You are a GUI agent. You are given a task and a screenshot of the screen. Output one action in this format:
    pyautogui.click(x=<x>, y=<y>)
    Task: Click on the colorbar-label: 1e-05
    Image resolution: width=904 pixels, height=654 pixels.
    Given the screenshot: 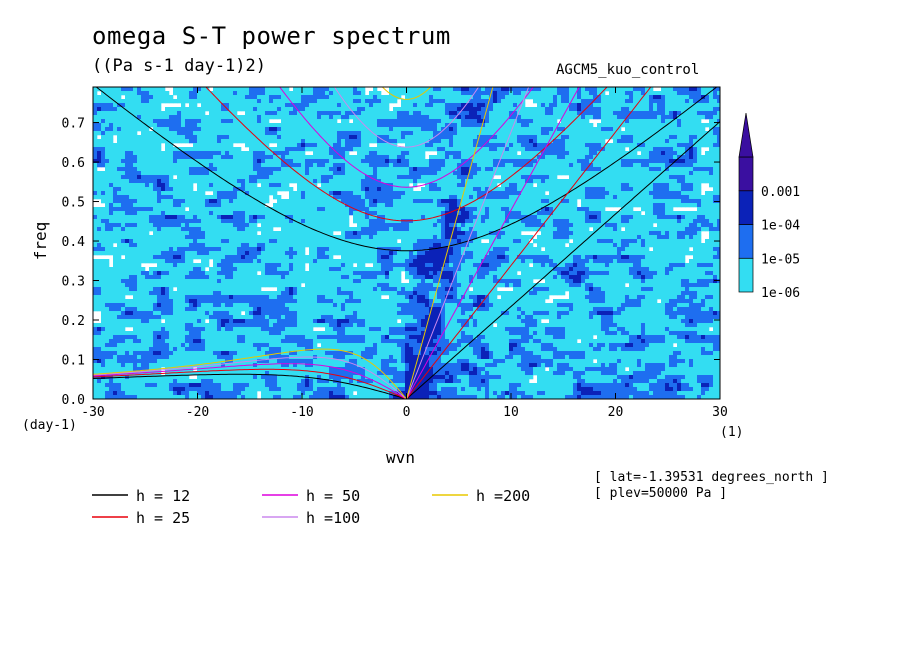 What is the action you would take?
    pyautogui.click(x=780, y=259)
    